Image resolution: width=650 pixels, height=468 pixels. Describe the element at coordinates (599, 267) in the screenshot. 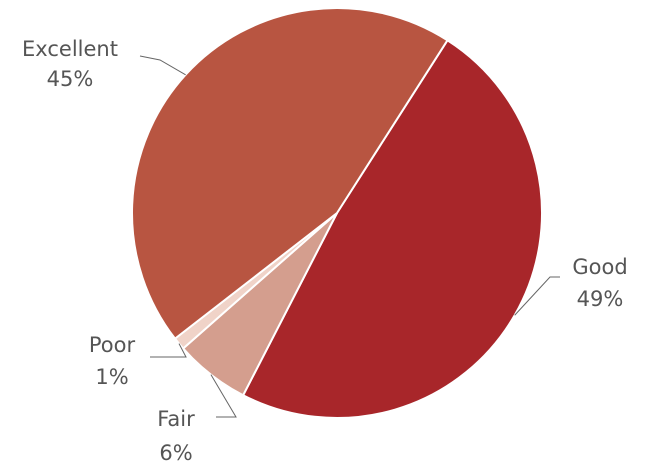

I see `slice-label-good-name: Good` at that location.